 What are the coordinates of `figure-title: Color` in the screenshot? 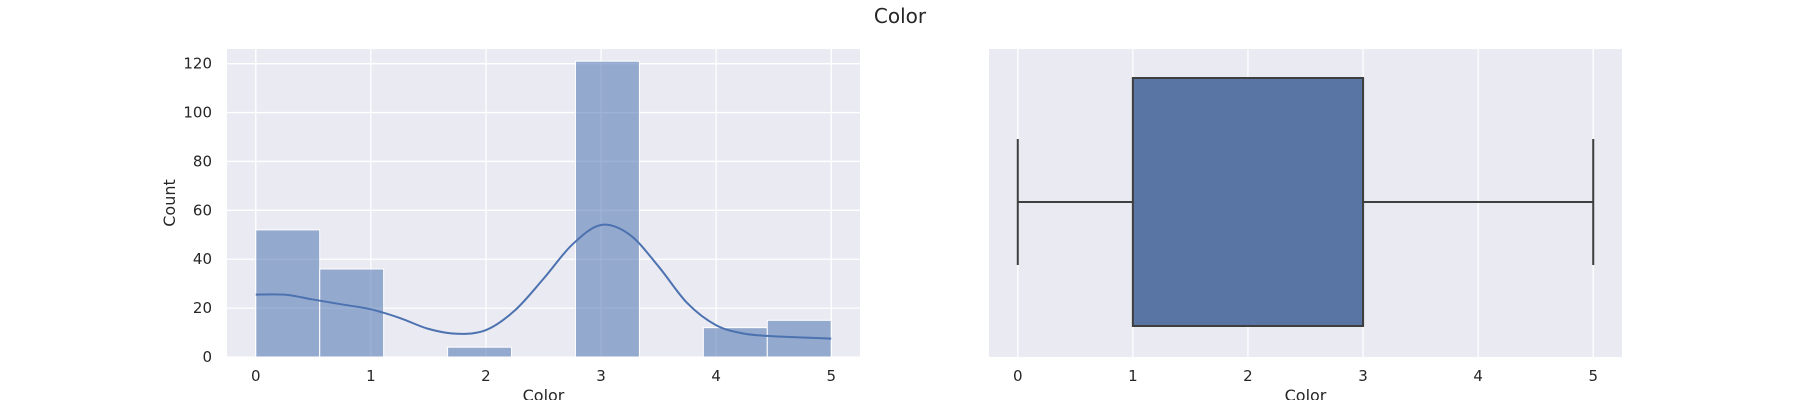 It's located at (900, 16).